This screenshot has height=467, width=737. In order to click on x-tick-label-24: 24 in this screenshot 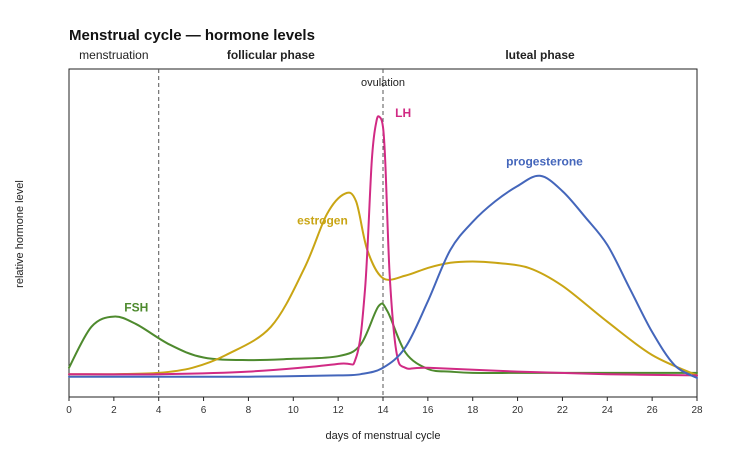, I will do `click(608, 410)`.